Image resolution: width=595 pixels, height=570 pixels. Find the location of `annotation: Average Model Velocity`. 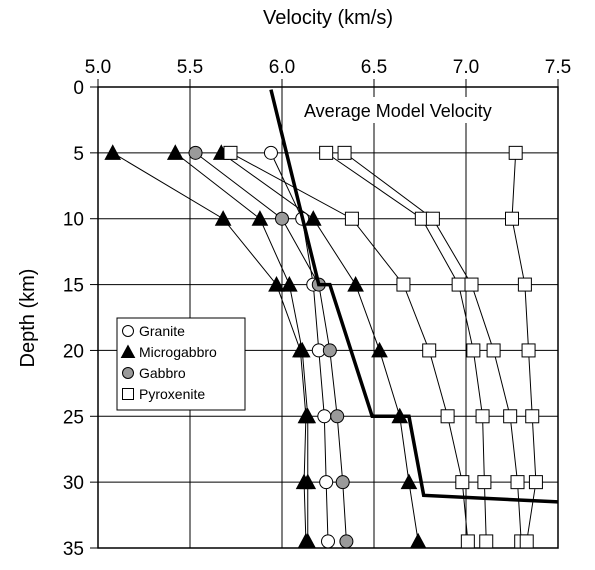

annotation: Average Model Velocity is located at coordinates (398, 111).